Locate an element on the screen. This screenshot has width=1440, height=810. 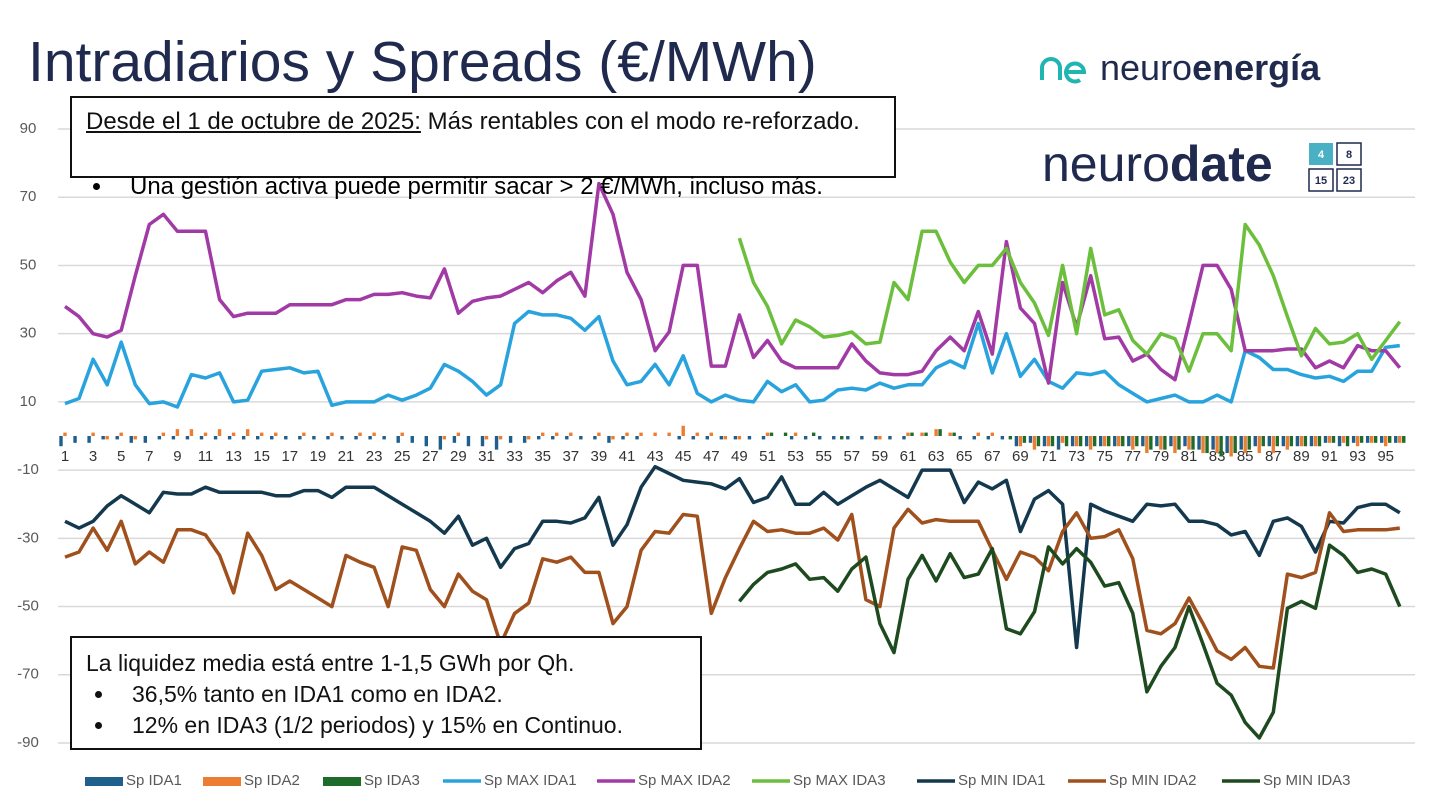
calendar-day: 8 is located at coordinates (1349, 155).